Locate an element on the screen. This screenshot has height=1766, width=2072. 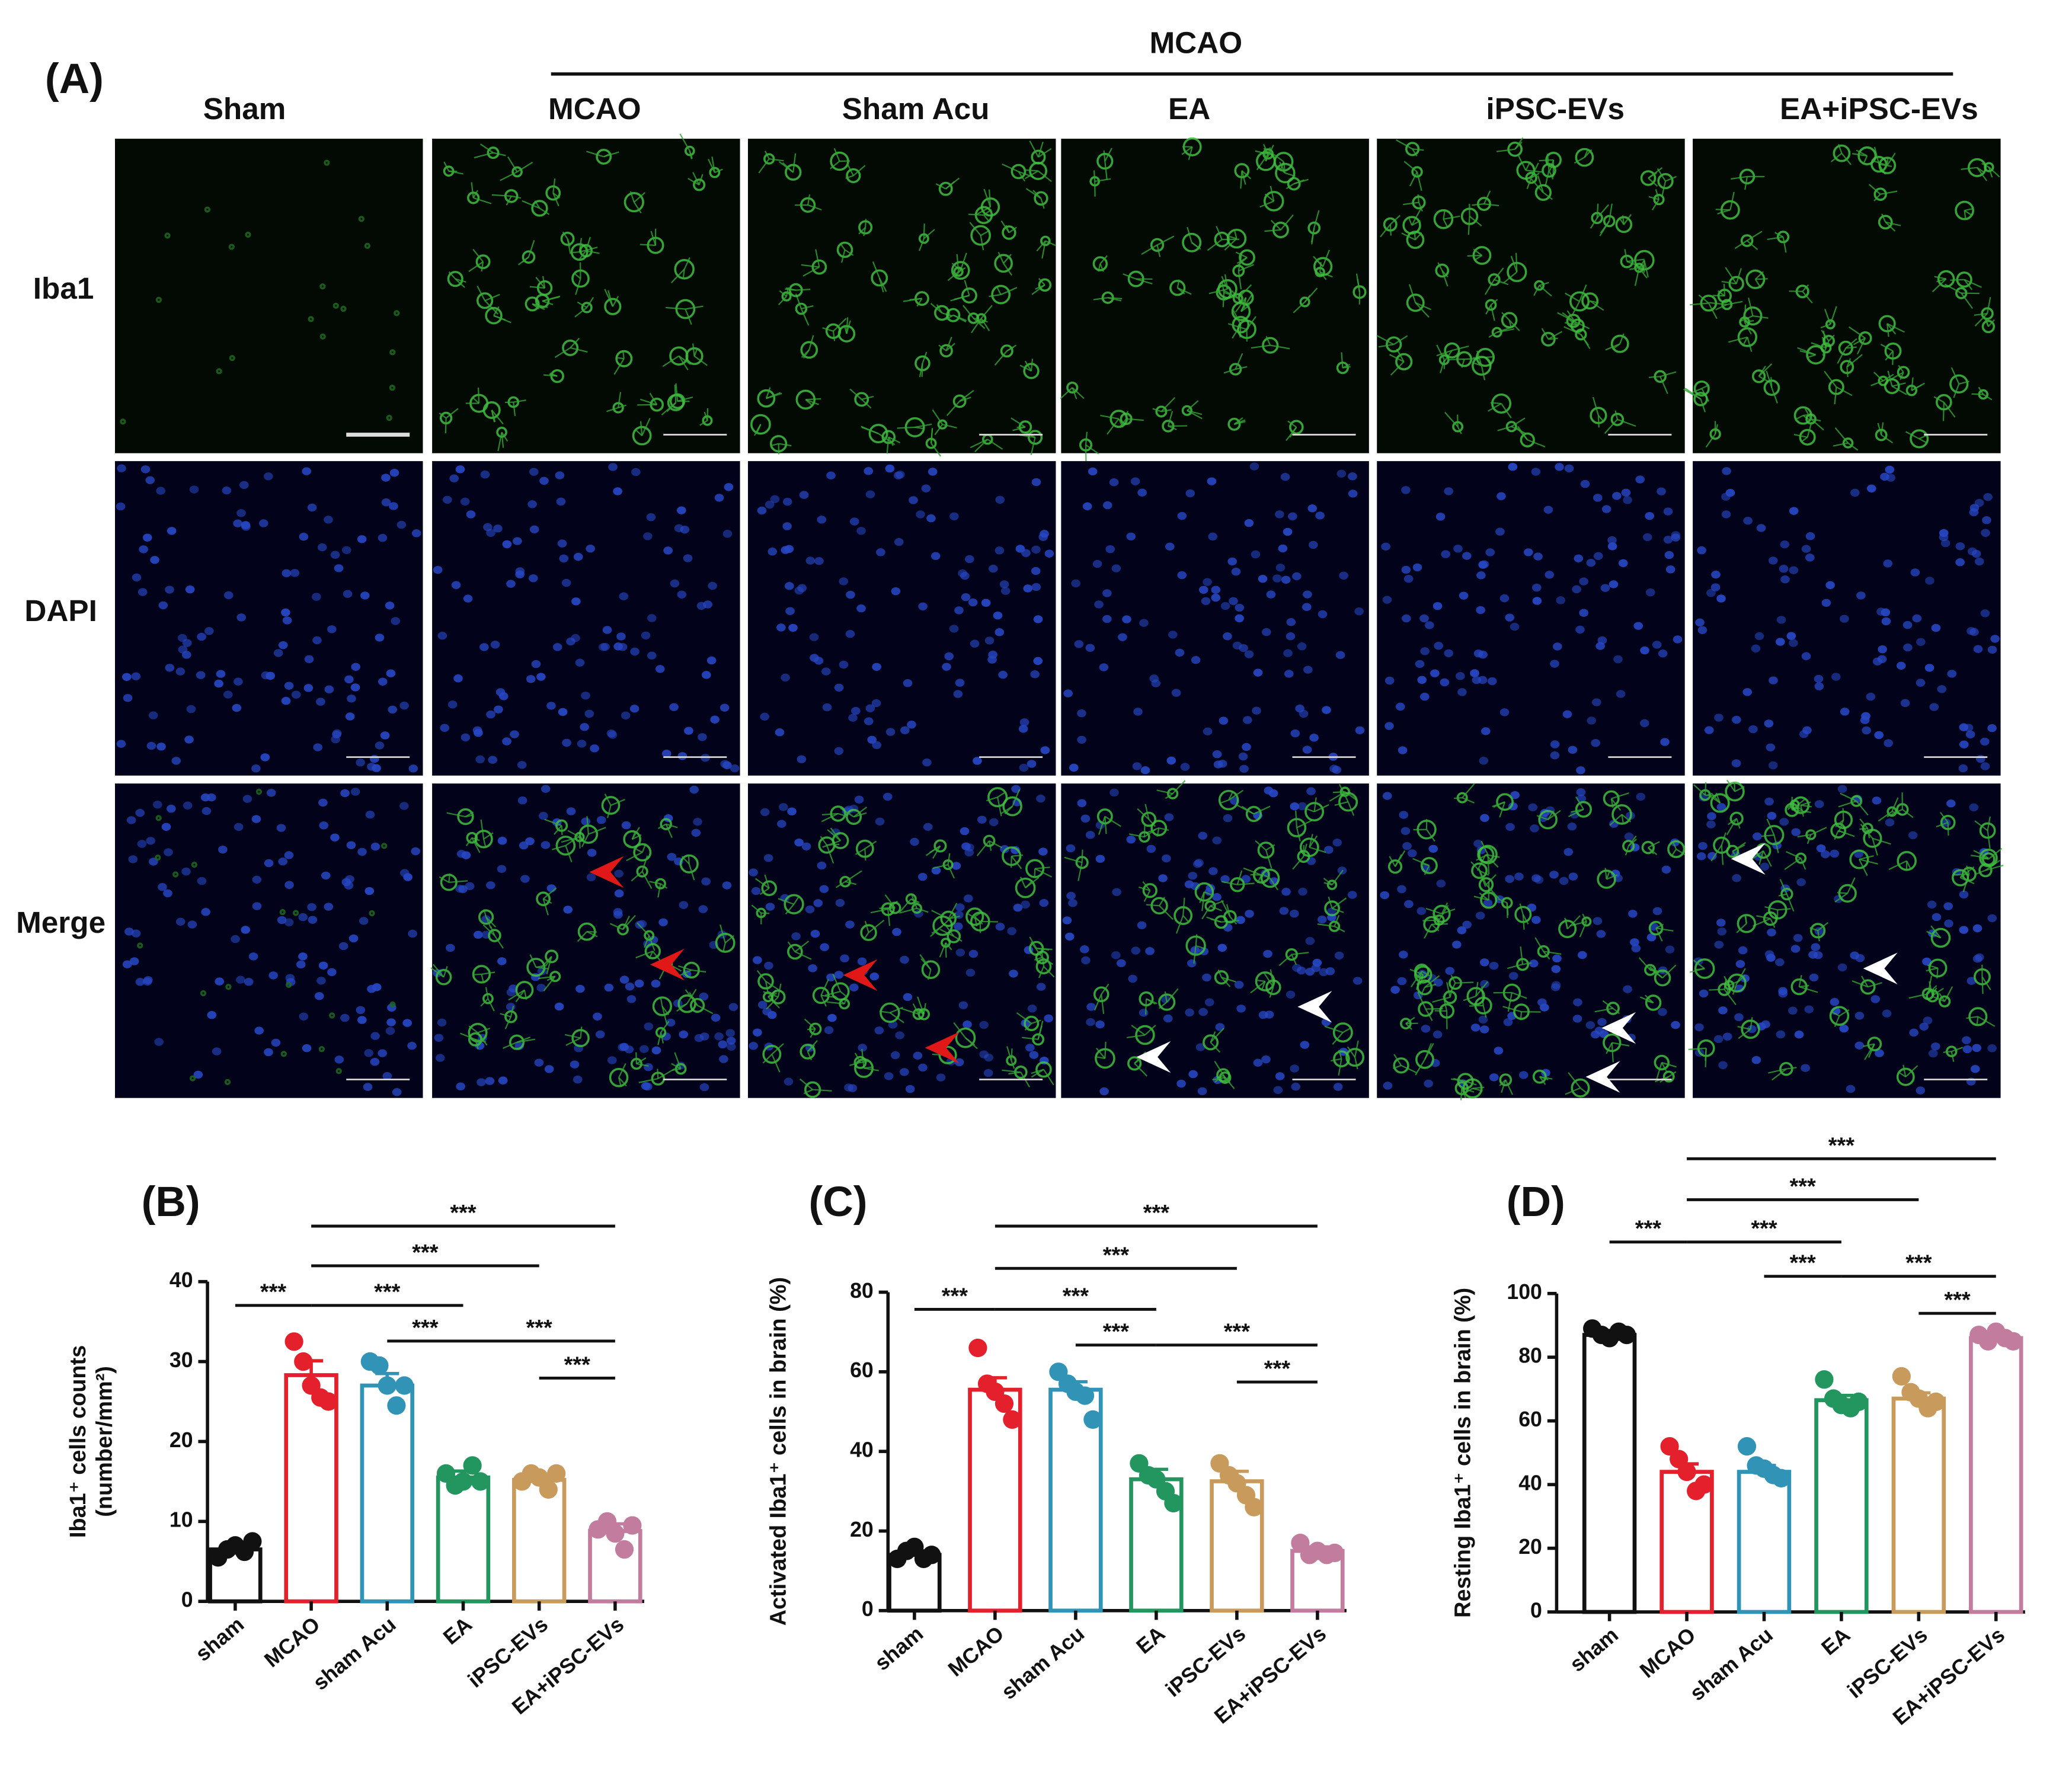
y-axis-label: (number/mm²) is located at coordinates (104, 1441).